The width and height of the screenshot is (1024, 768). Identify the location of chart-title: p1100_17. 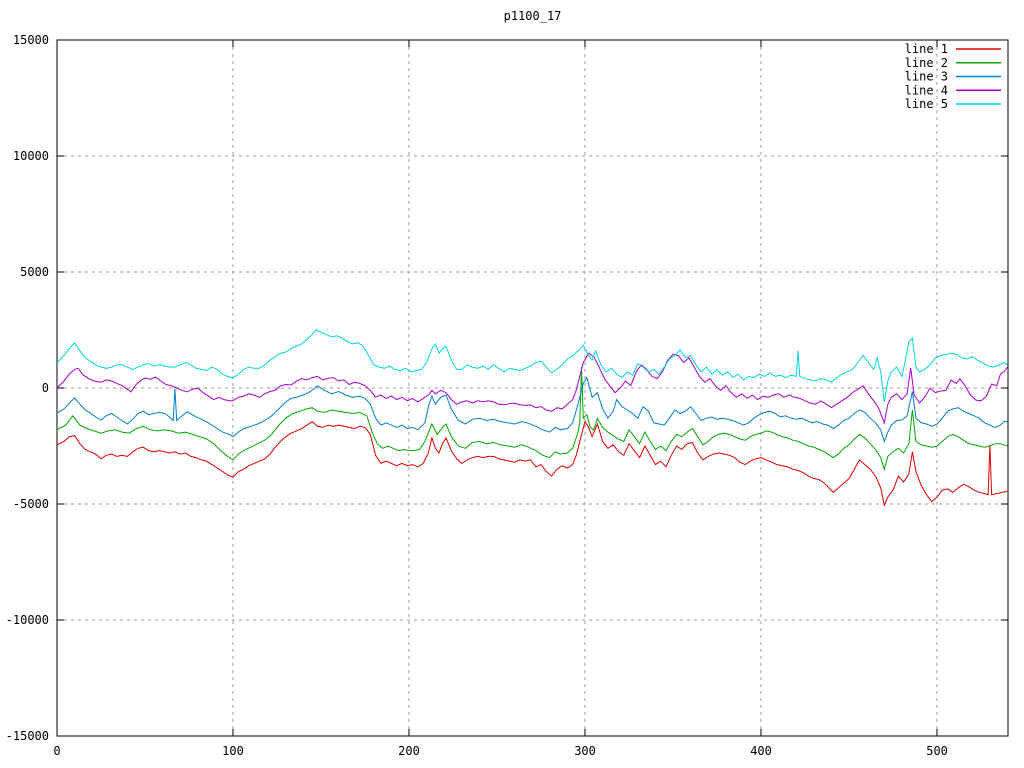
(532, 16).